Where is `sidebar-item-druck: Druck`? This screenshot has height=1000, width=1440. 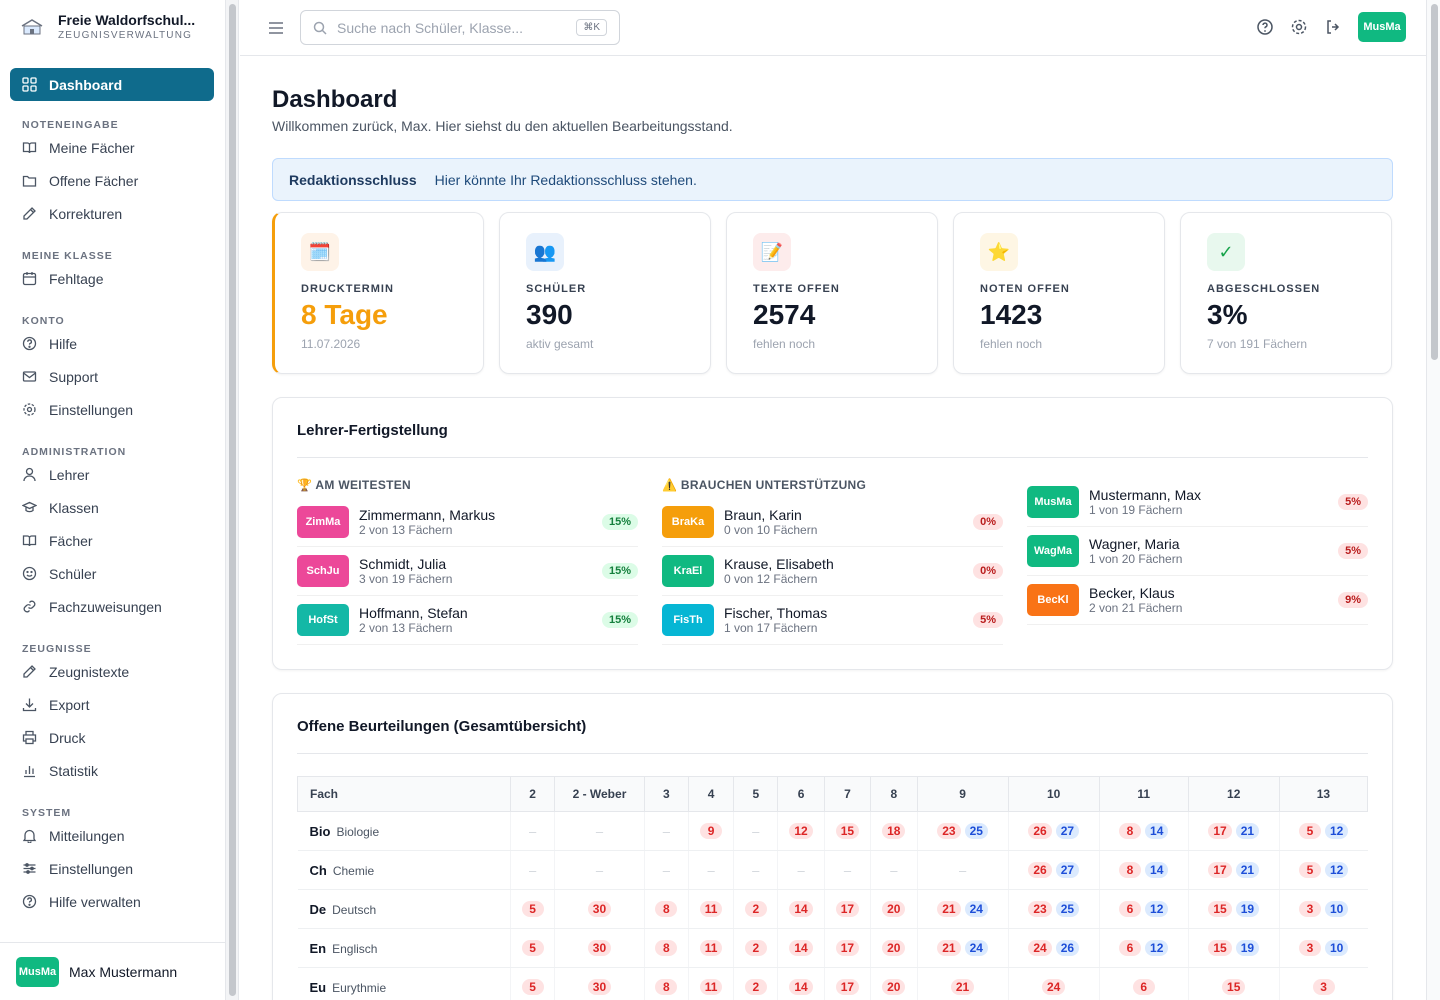
sidebar-item-druck: Druck is located at coordinates (112, 737).